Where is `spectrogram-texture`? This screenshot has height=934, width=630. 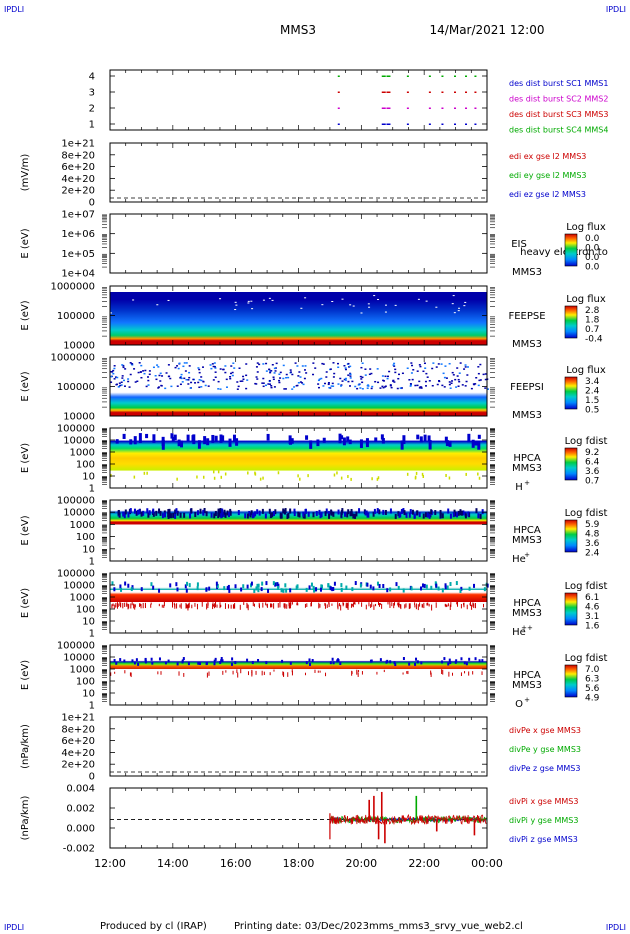 spectrogram-texture is located at coordinates (288, 304).